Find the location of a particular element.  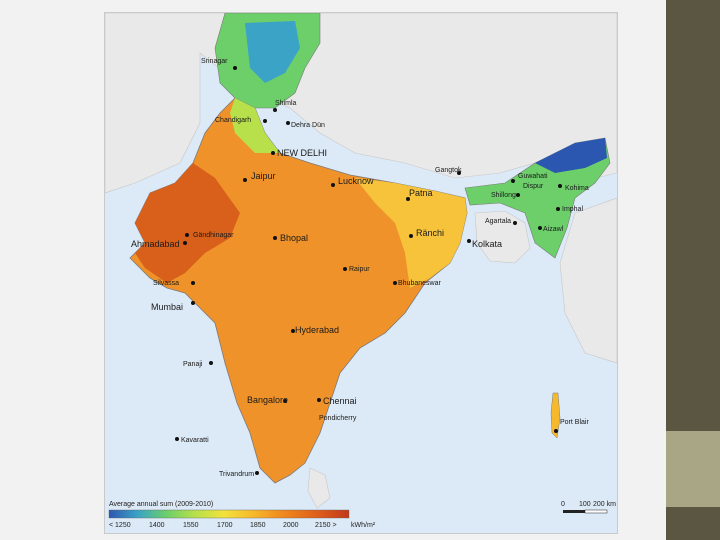

city-label: NEW DELHI is located at coordinates (302, 153).